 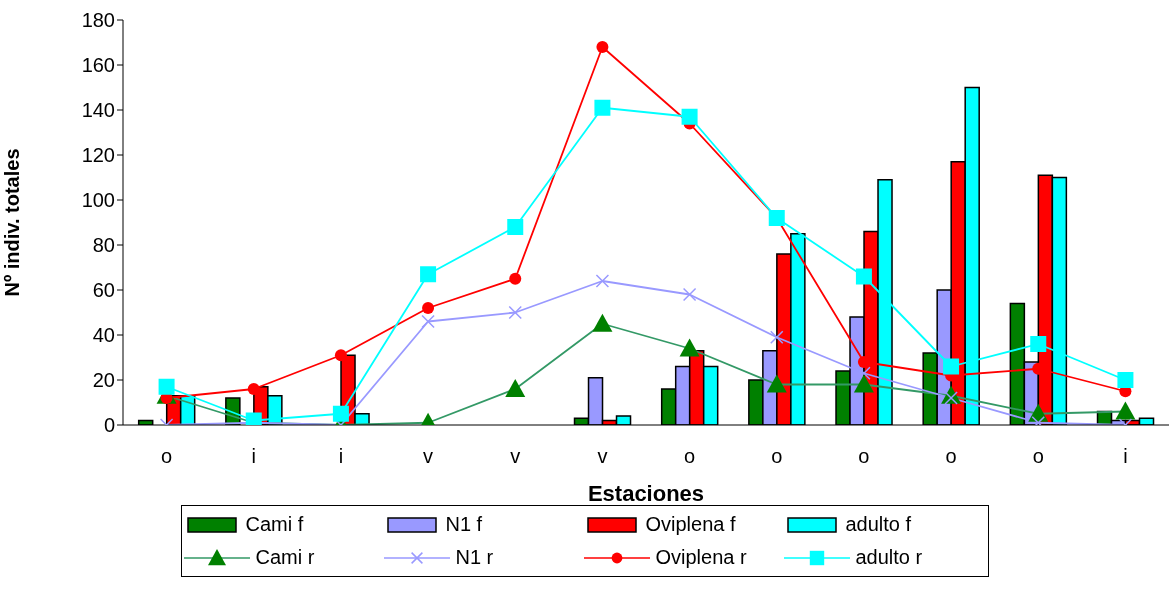 What do you see at coordinates (98, 110) in the screenshot?
I see `y-tick-label: 140` at bounding box center [98, 110].